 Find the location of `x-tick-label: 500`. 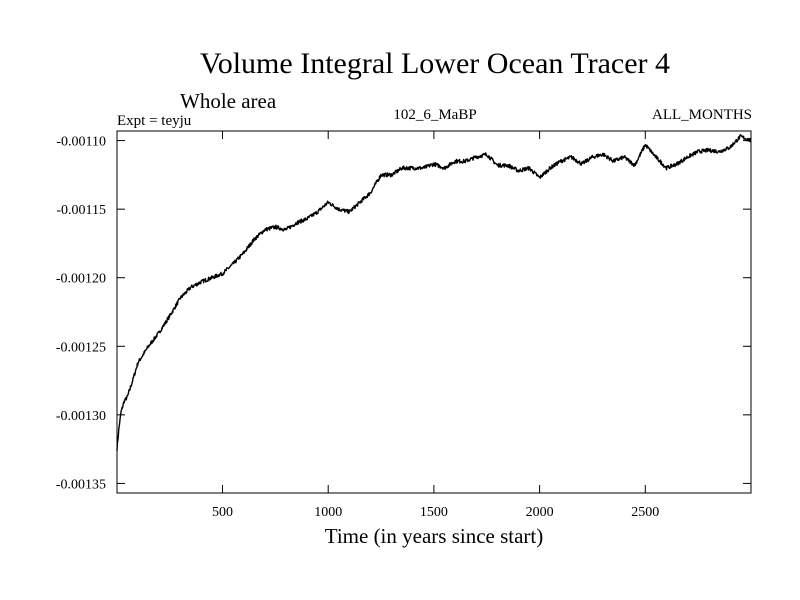

x-tick-label: 500 is located at coordinates (222, 512).